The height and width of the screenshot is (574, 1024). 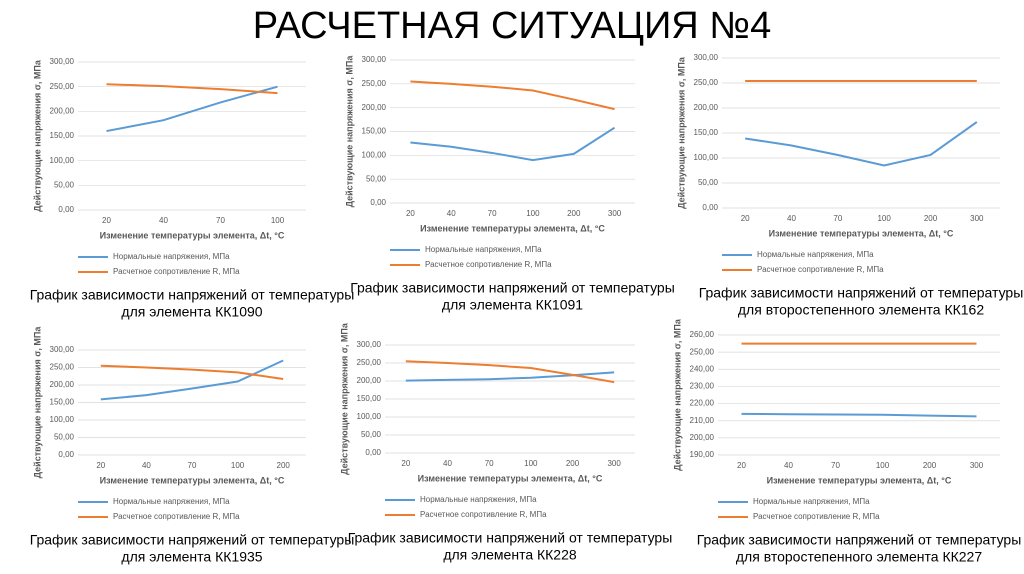 I want to click on caption: для элемента КК228, so click(x=510, y=555).